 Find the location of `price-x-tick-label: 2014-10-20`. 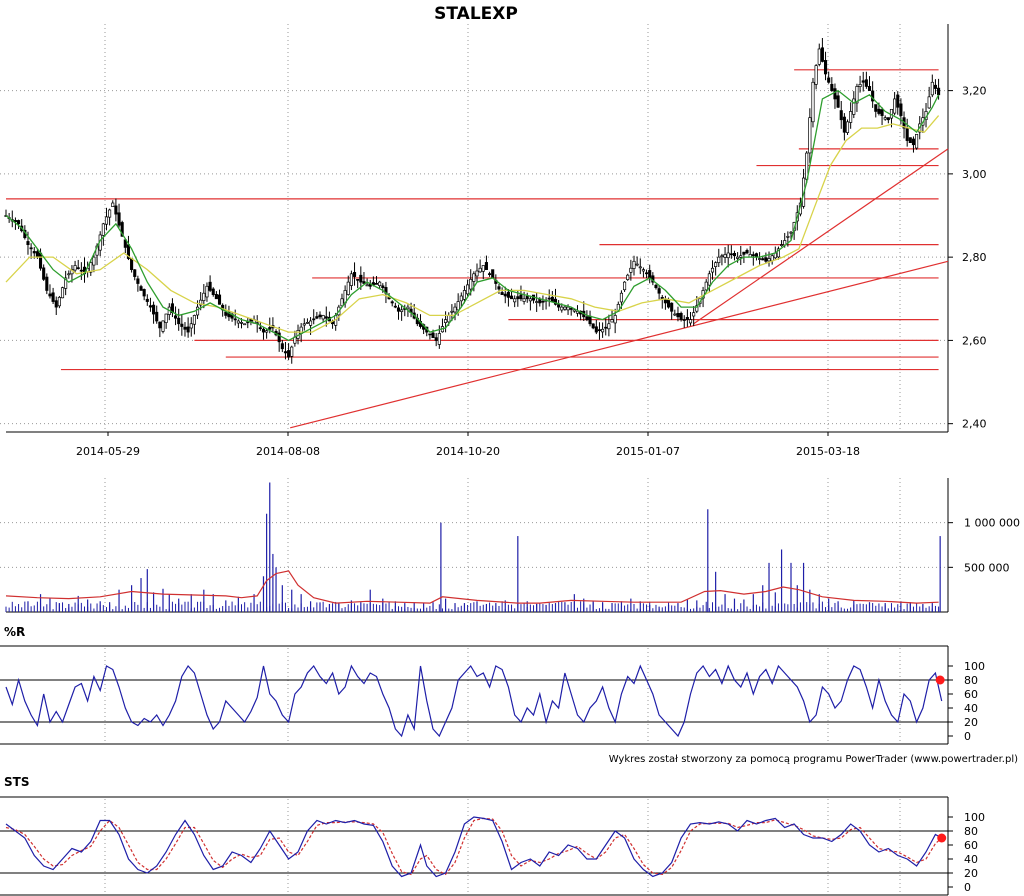

price-x-tick-label: 2014-10-20 is located at coordinates (468, 451).